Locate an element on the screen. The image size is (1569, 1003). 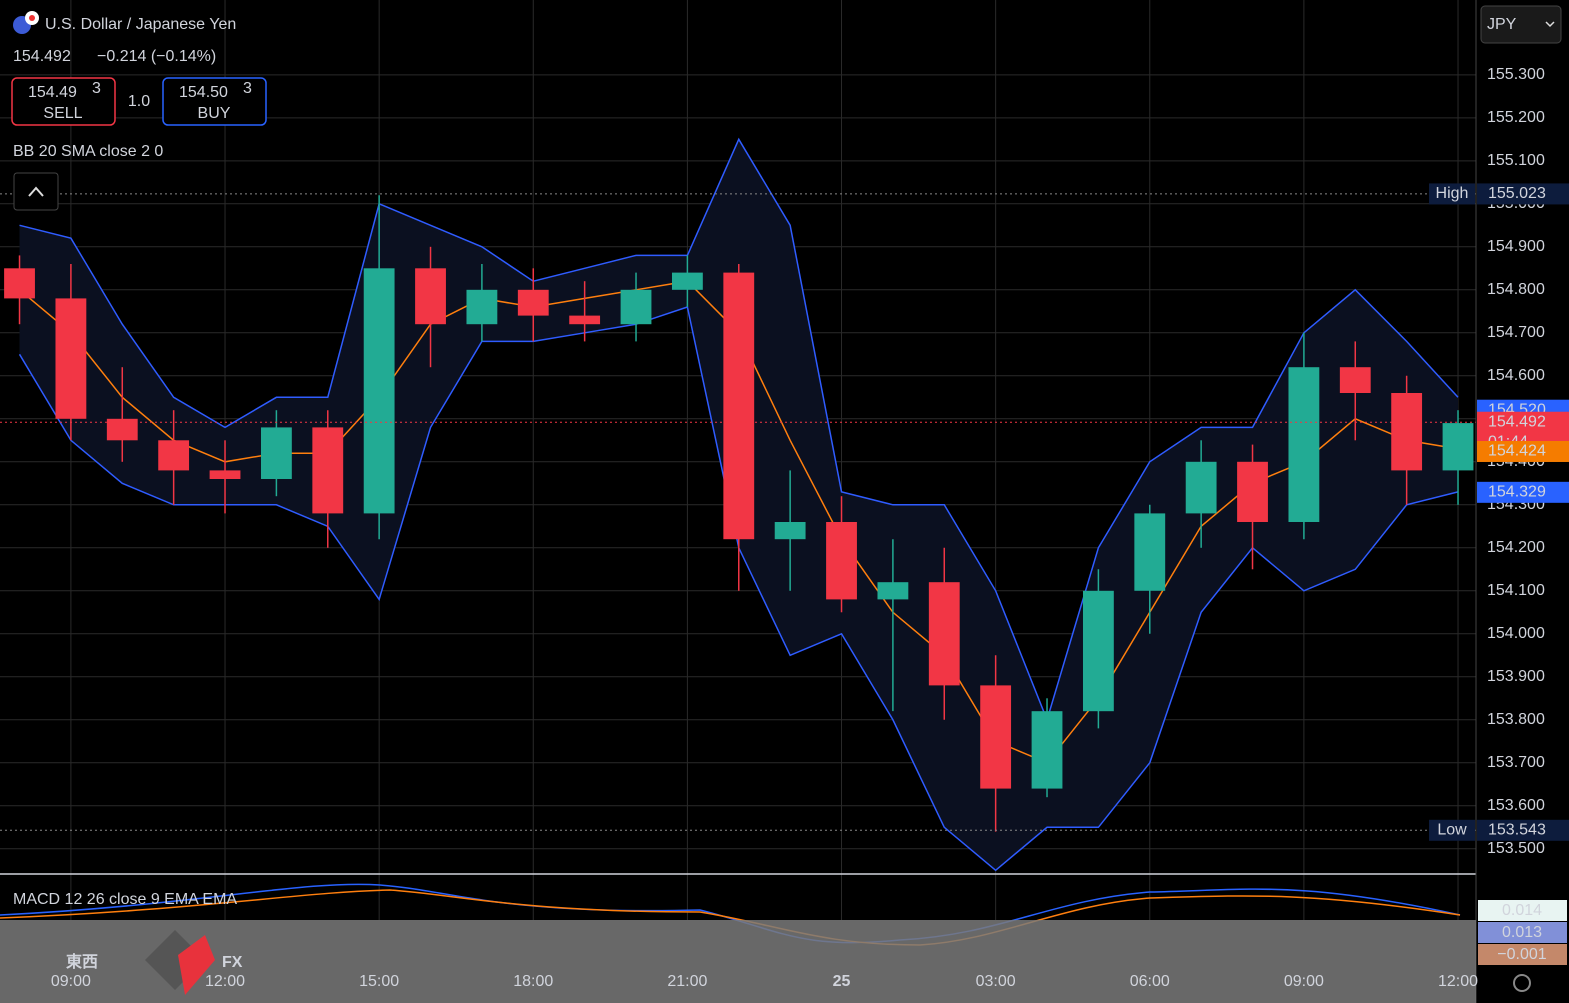
sell-sup: 3 is located at coordinates (96, 88).